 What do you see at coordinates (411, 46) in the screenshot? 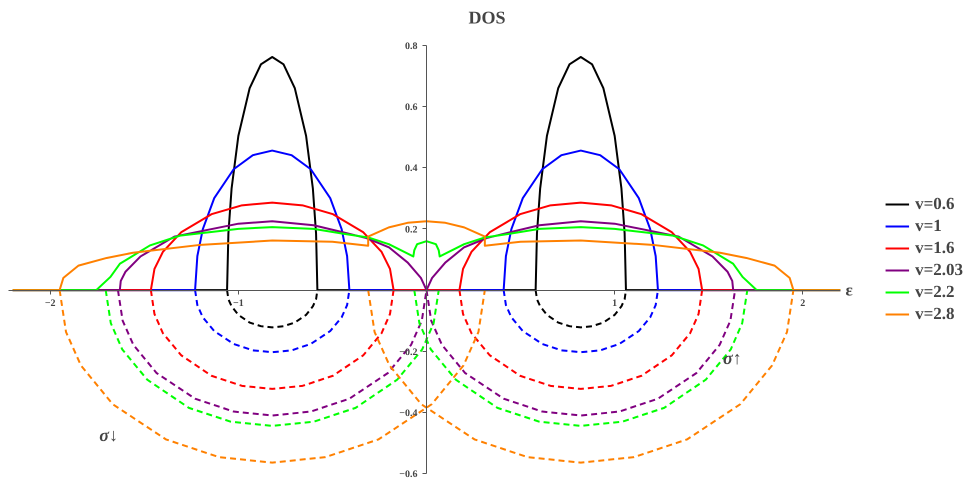
I see `y-tick-label: 0.8` at bounding box center [411, 46].